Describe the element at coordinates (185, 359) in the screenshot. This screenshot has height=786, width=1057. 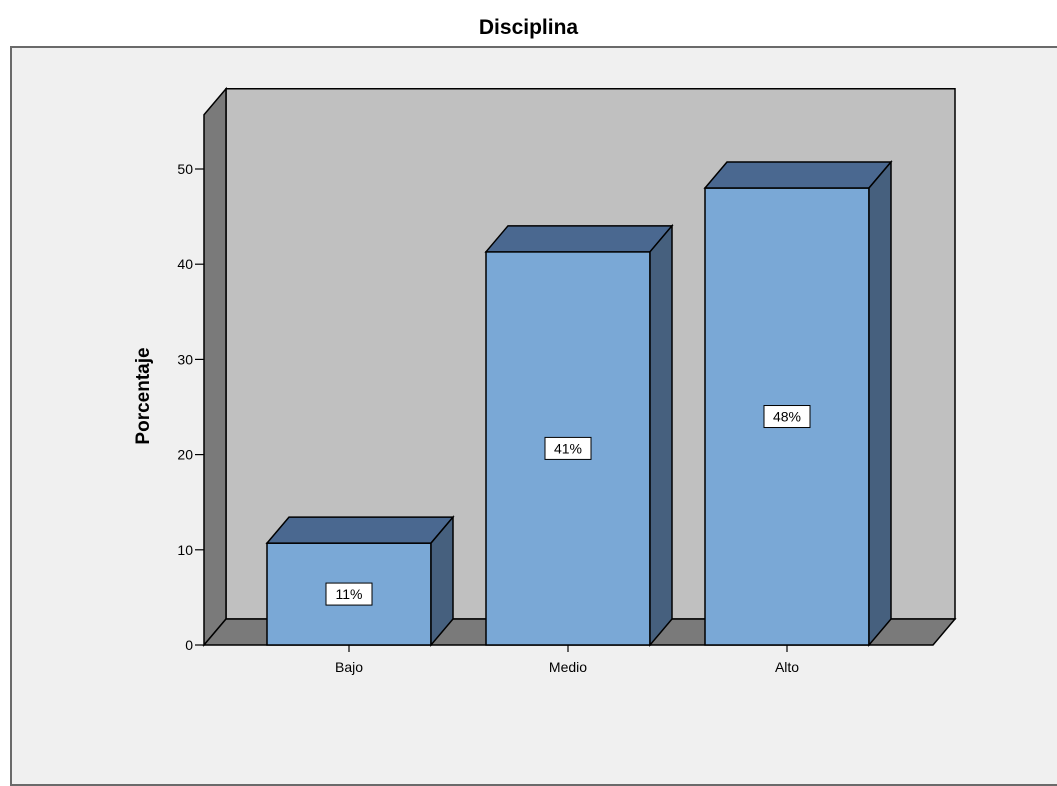
I see `y-tick-label: 30` at that location.